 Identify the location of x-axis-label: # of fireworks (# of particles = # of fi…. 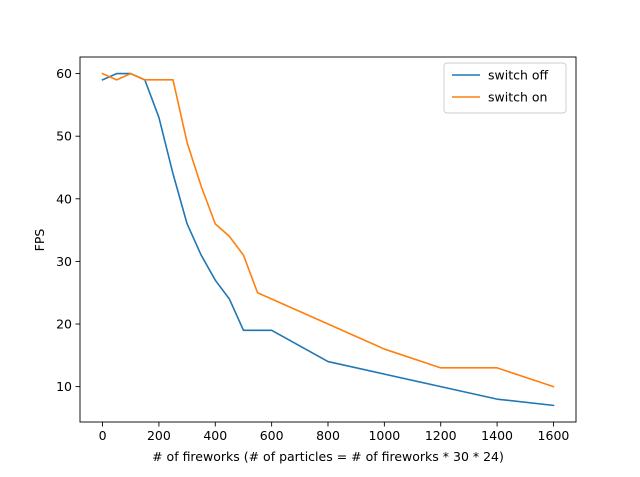
(328, 456).